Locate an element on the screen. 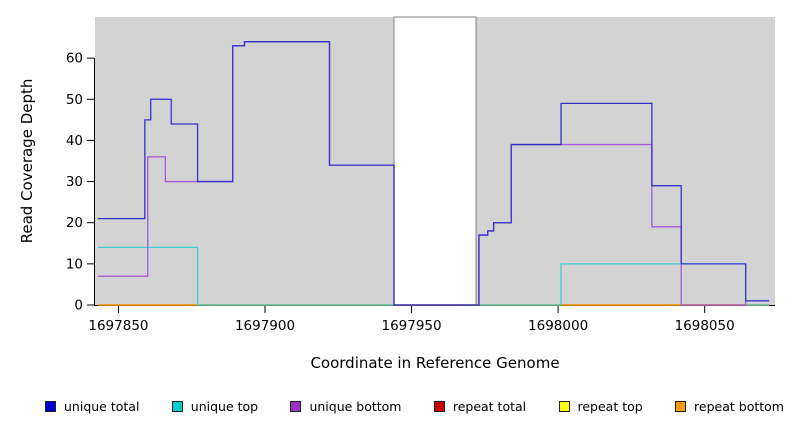  no-data-region is located at coordinates (435, 161).